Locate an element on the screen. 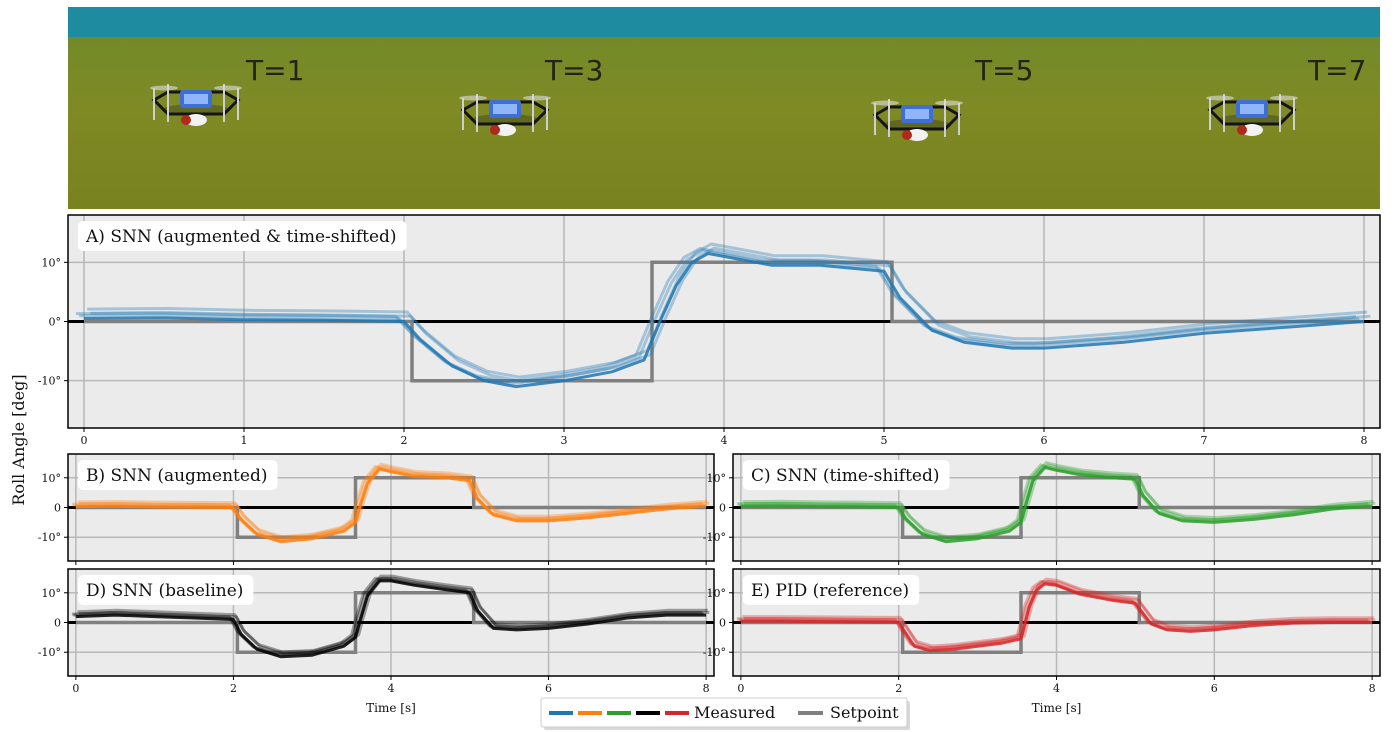 Image resolution: width=1395 pixels, height=732 pixels. panel-D-title: D) SNN (baseline) is located at coordinates (164, 591).